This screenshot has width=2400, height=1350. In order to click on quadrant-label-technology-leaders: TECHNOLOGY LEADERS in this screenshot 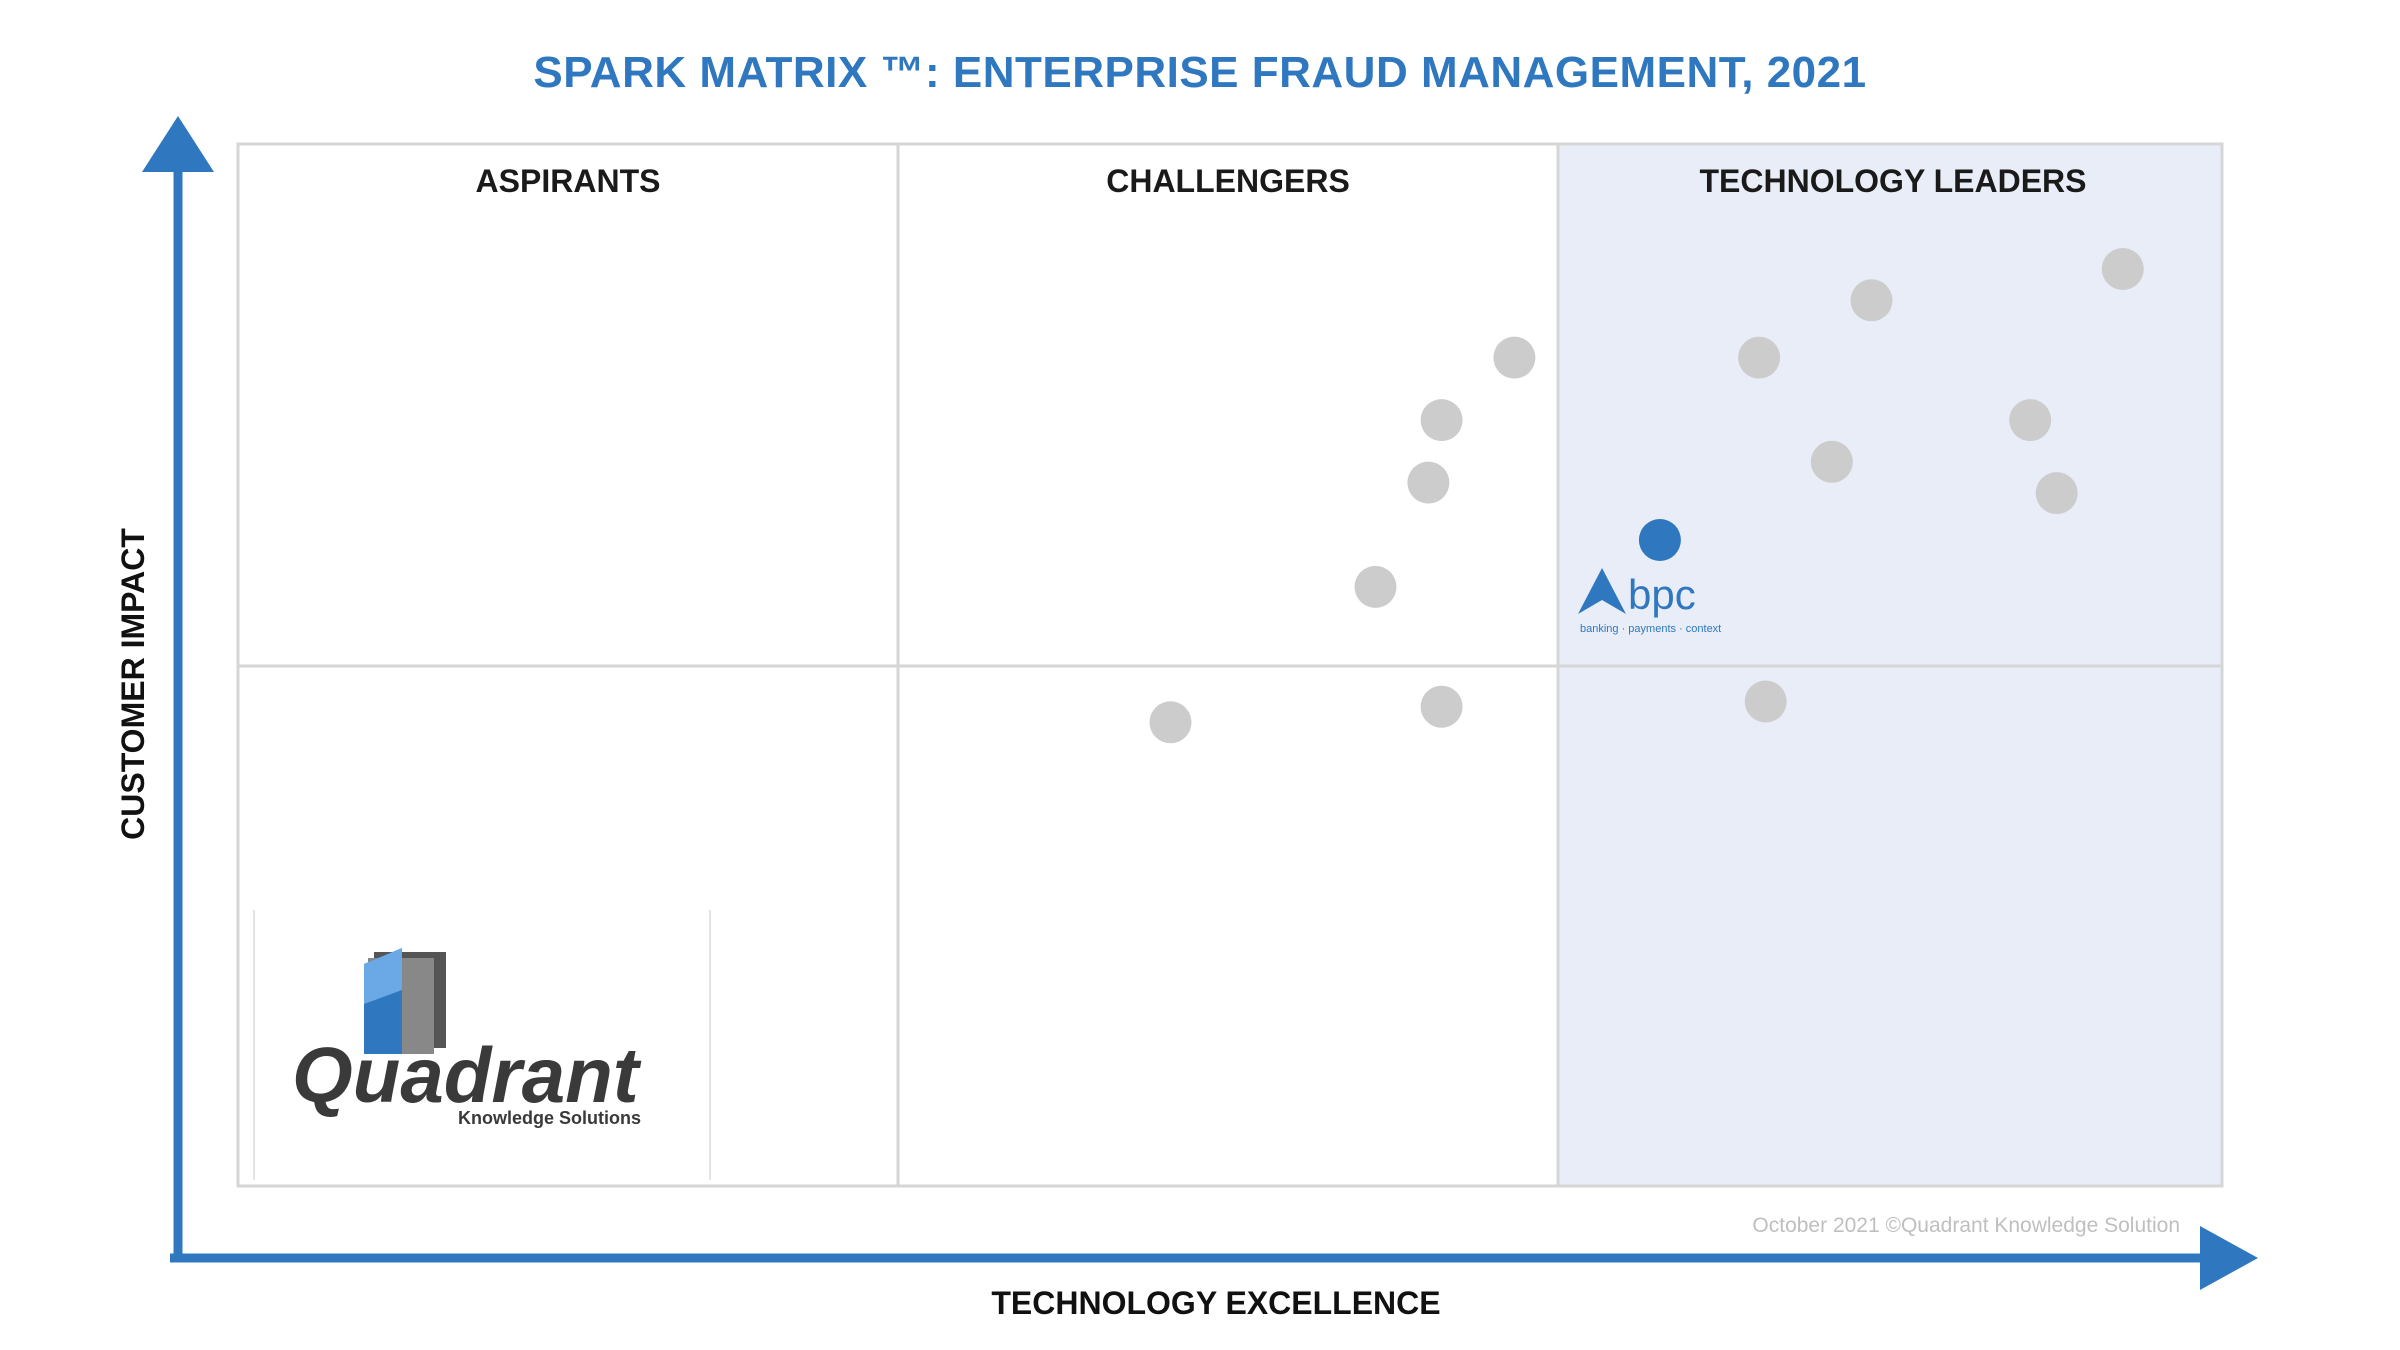, I will do `click(1893, 181)`.